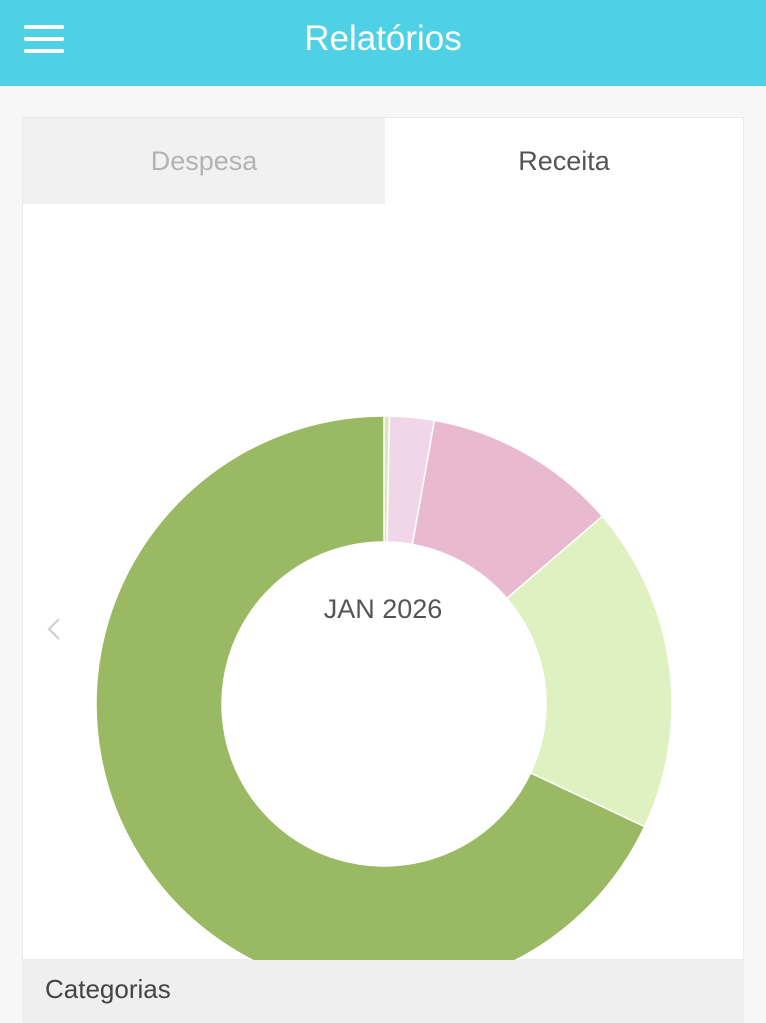 This screenshot has height=1023, width=766. I want to click on page-title: Relatórios, so click(383, 38).